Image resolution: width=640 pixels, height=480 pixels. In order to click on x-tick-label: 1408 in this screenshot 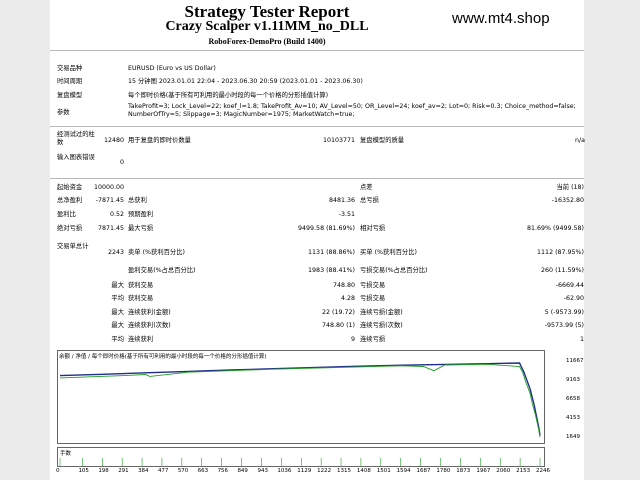, I will do `click(363, 471)`.